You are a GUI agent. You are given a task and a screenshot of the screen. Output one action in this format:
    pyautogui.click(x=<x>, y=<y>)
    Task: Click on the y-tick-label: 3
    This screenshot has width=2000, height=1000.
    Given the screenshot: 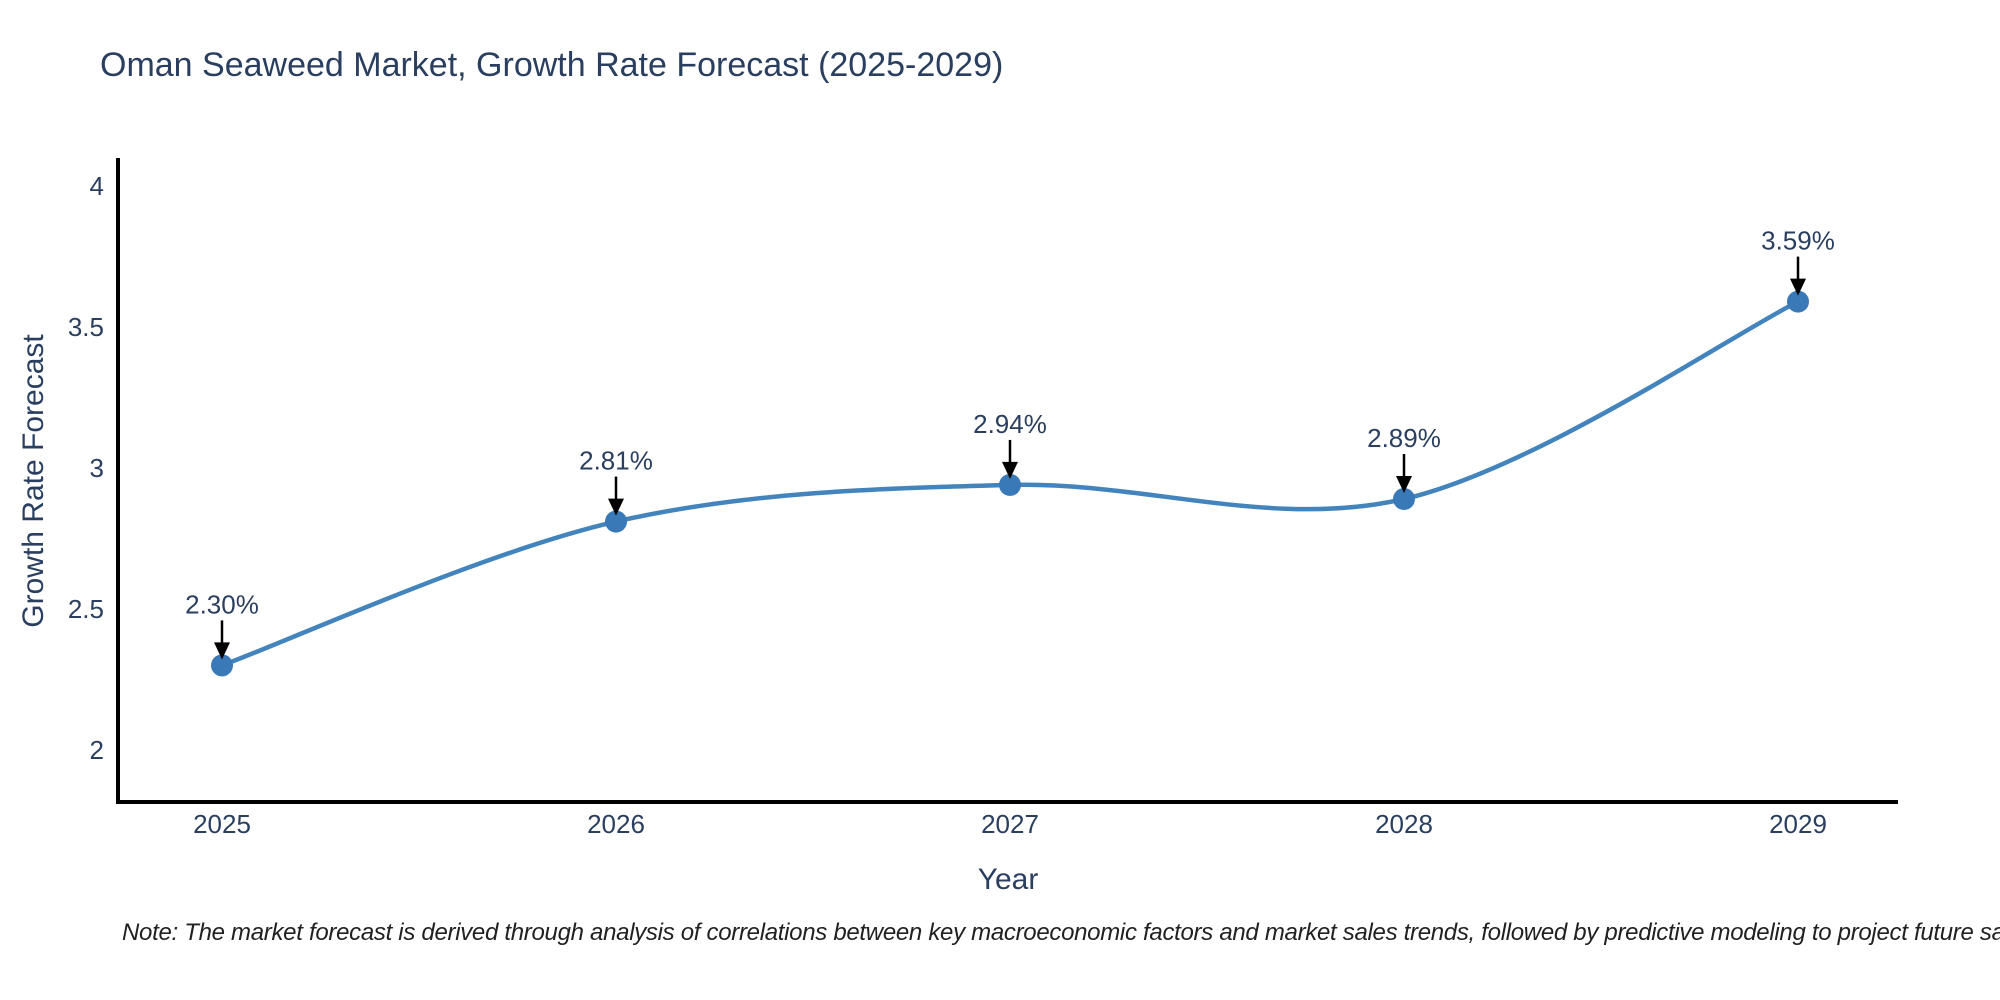 What is the action you would take?
    pyautogui.click(x=97, y=468)
    